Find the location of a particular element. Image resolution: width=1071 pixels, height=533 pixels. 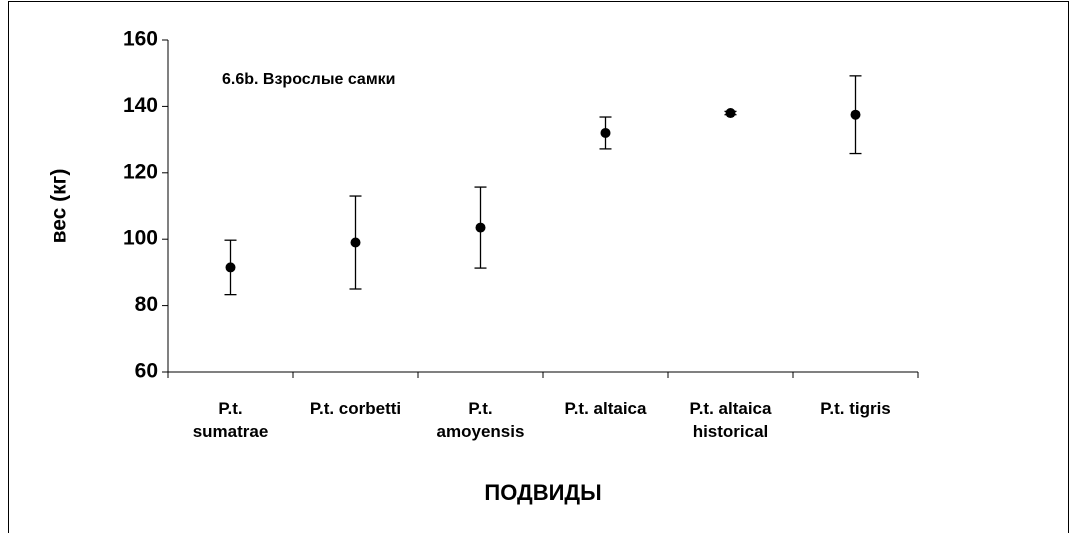

y-tick-label: 120 is located at coordinates (140, 171).